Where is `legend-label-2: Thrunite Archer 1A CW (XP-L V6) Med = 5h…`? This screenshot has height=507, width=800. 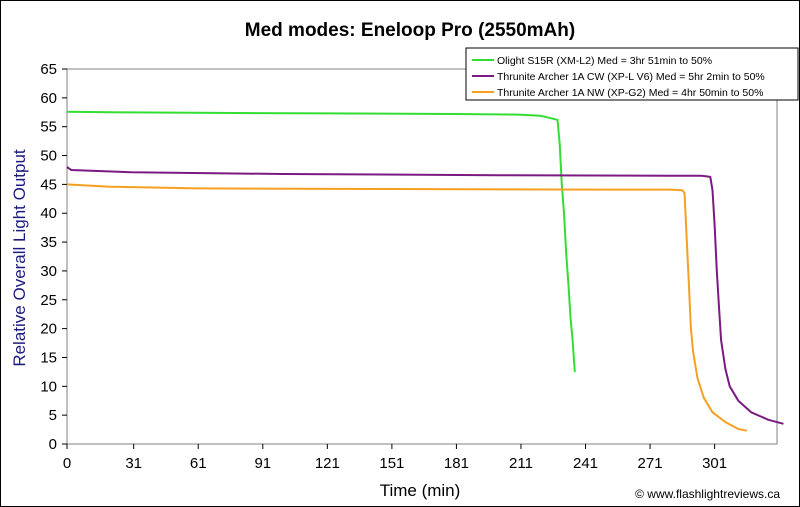
legend-label-2: Thrunite Archer 1A CW (XP-L V6) Med = 5h… is located at coordinates (631, 77).